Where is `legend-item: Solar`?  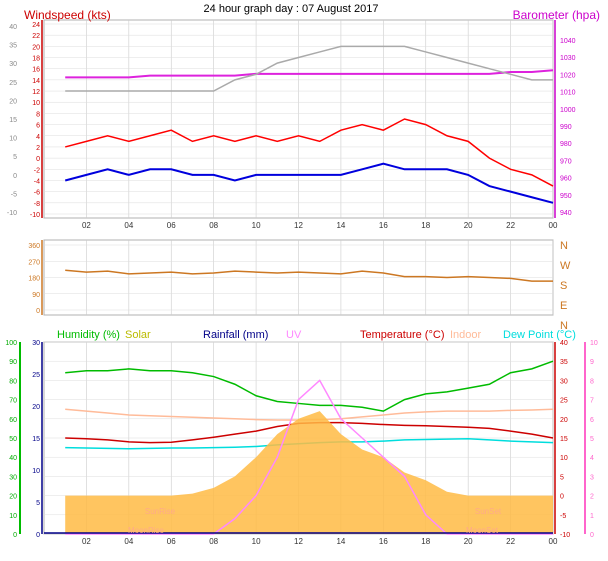
legend-item: Solar is located at coordinates (138, 335).